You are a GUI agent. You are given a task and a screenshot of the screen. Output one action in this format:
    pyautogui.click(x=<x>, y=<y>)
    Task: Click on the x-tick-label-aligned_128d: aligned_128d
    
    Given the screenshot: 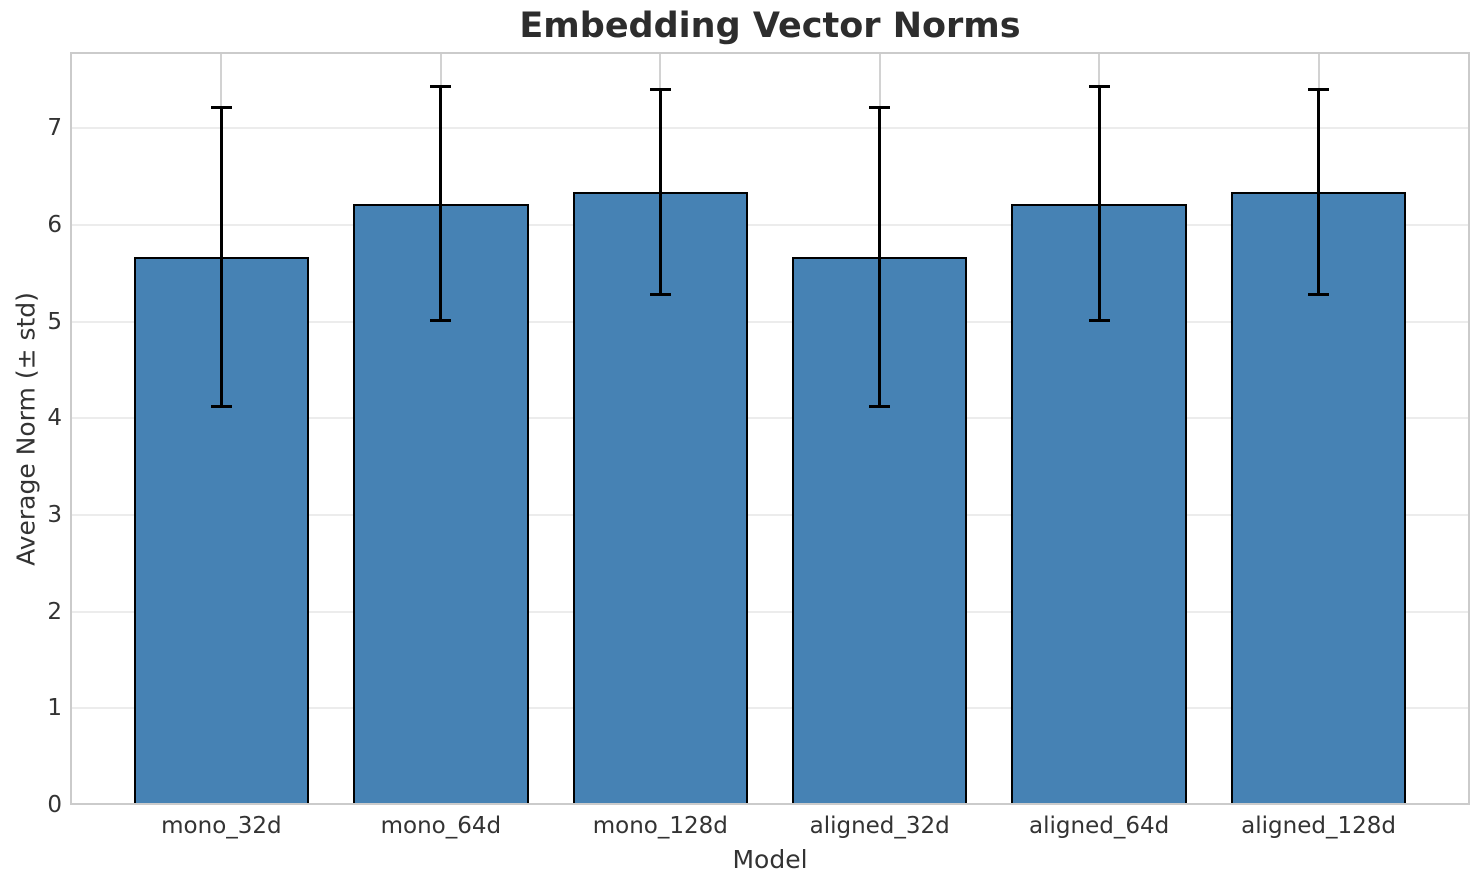 What is the action you would take?
    pyautogui.click(x=1318, y=826)
    